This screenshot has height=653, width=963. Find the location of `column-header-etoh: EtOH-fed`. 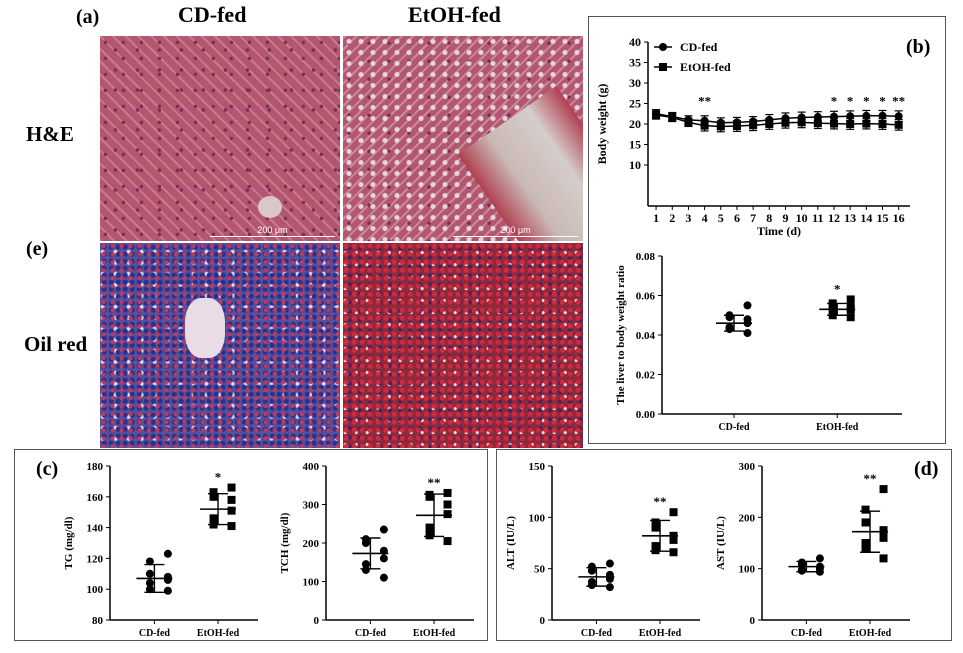

column-header-etoh: EtOH-fed is located at coordinates (454, 14).